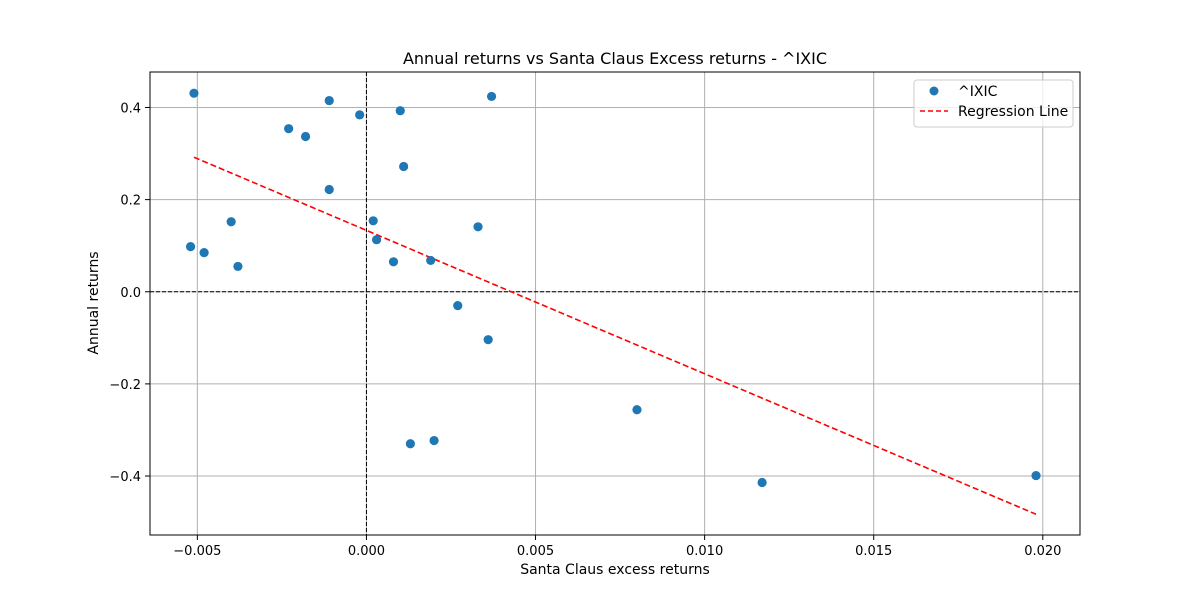  Describe the element at coordinates (1013, 112) in the screenshot. I see `legend-label-regression: Regression Line` at that location.